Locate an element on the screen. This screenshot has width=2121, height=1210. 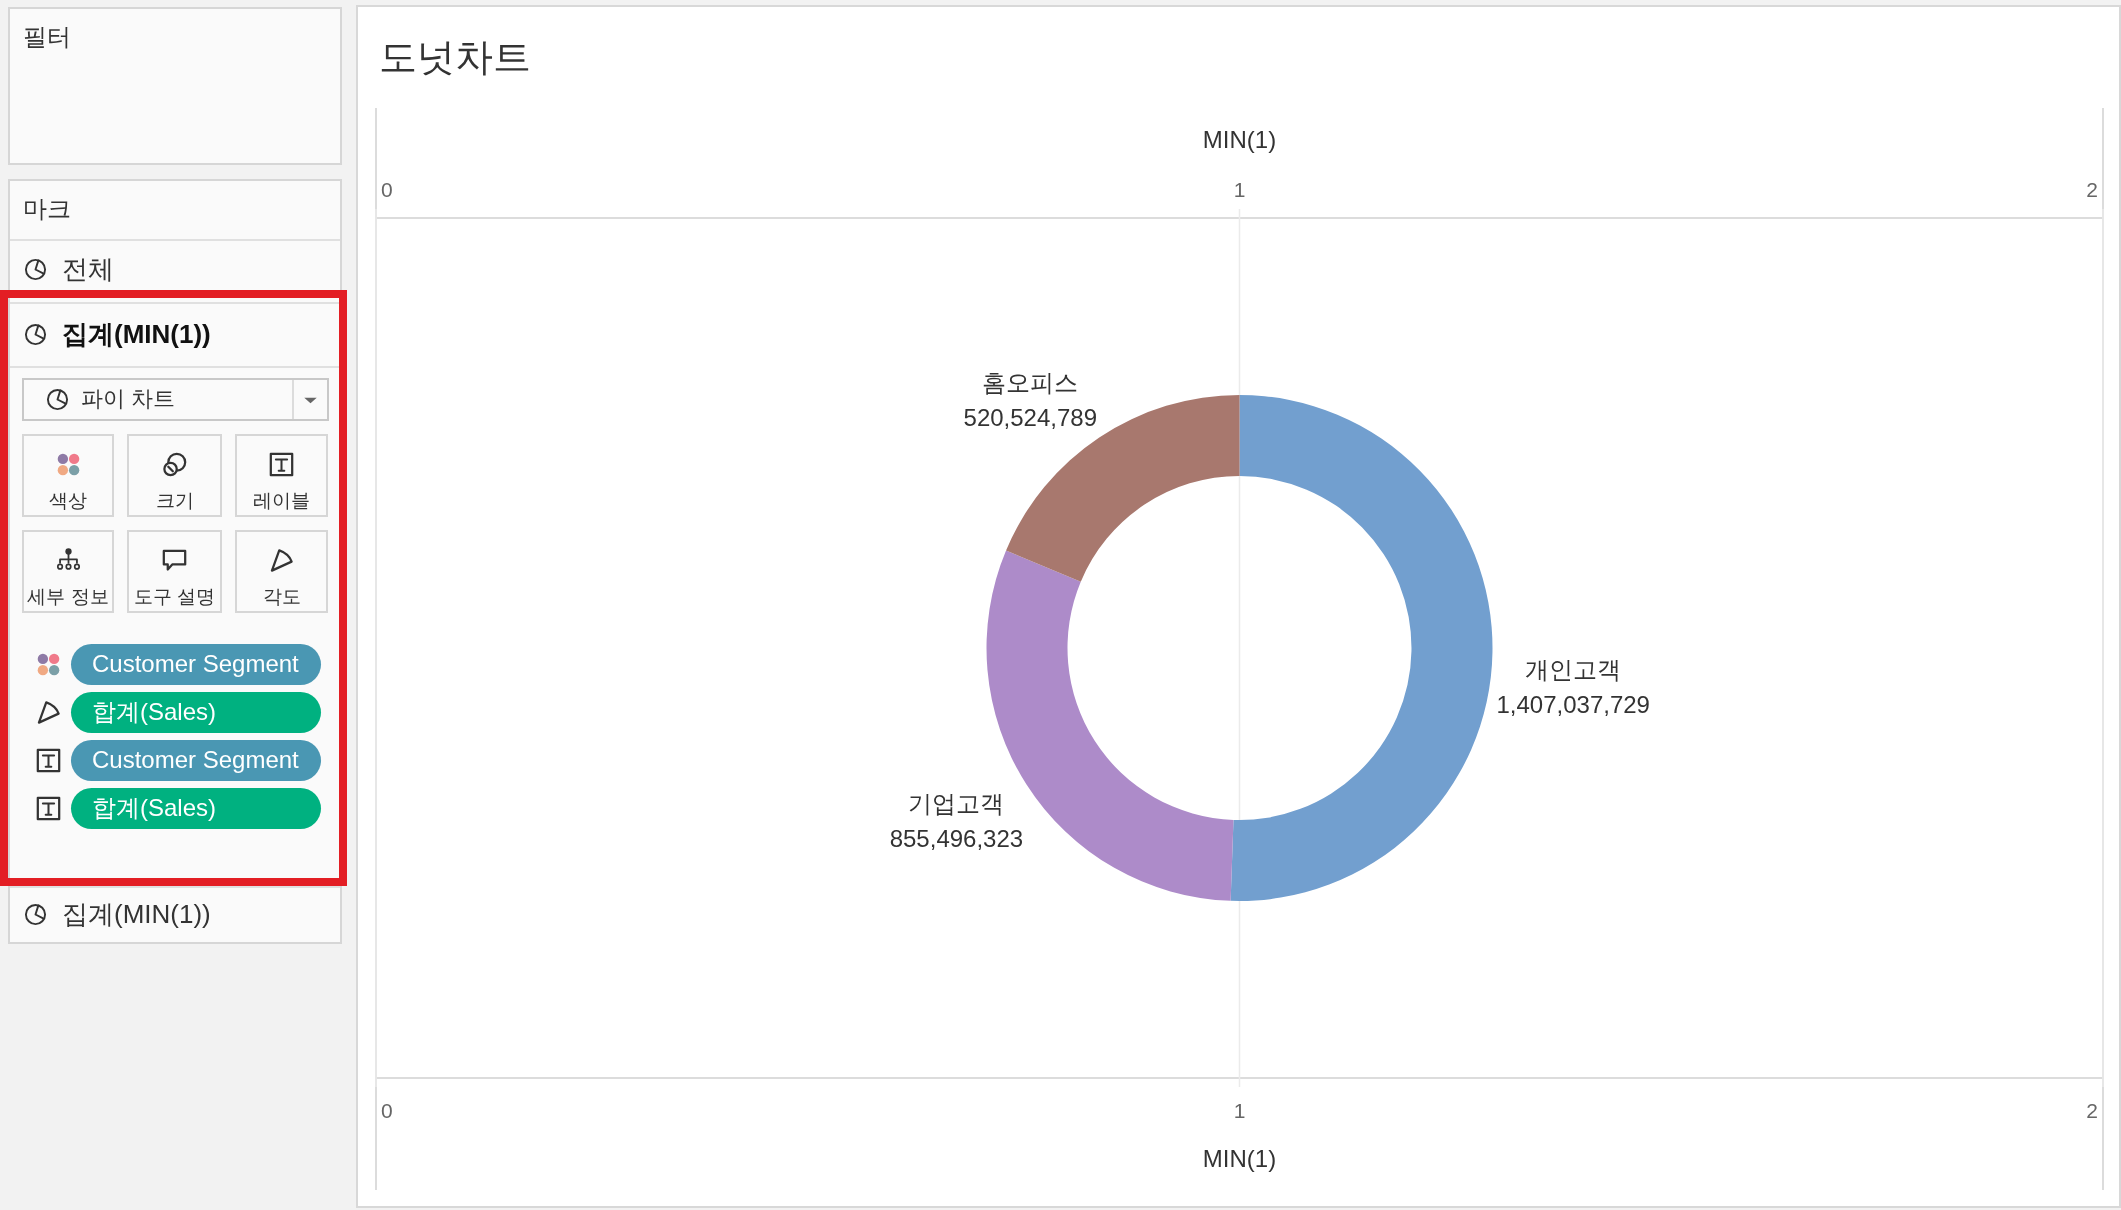
text: 색상 is located at coordinates (68, 501).